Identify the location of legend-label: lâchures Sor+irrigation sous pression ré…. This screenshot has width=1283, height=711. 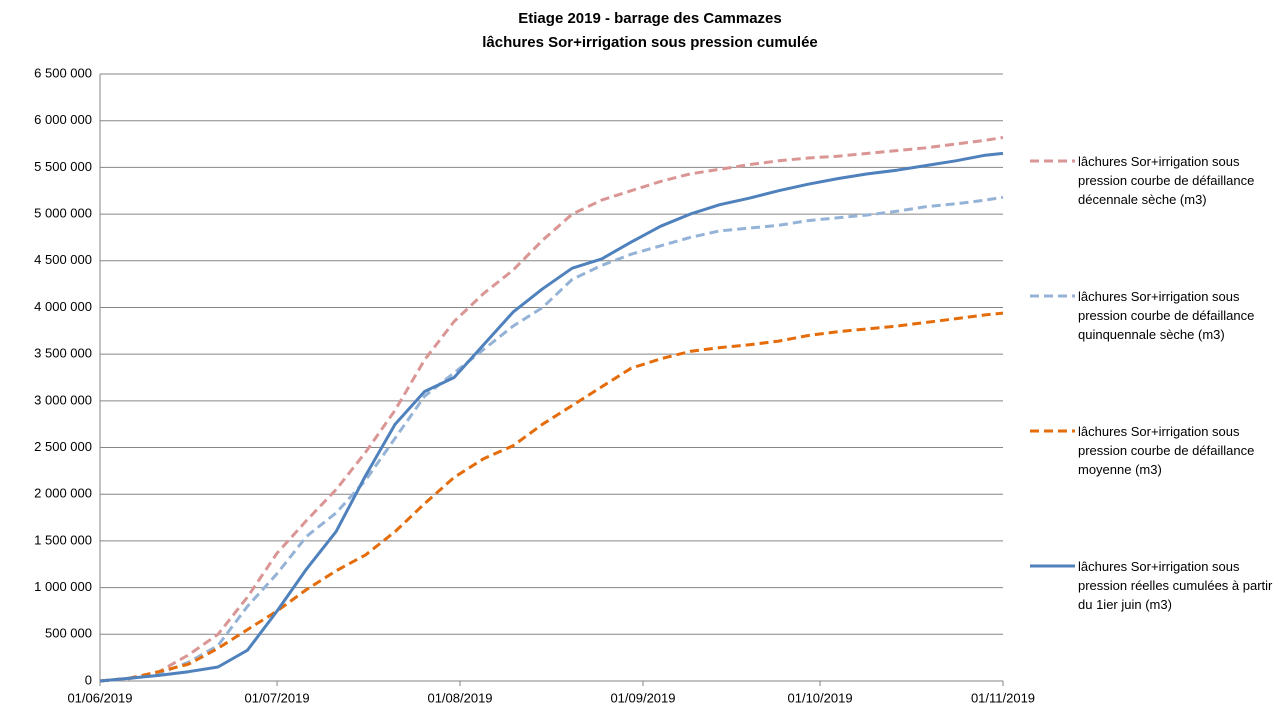
(1175, 585).